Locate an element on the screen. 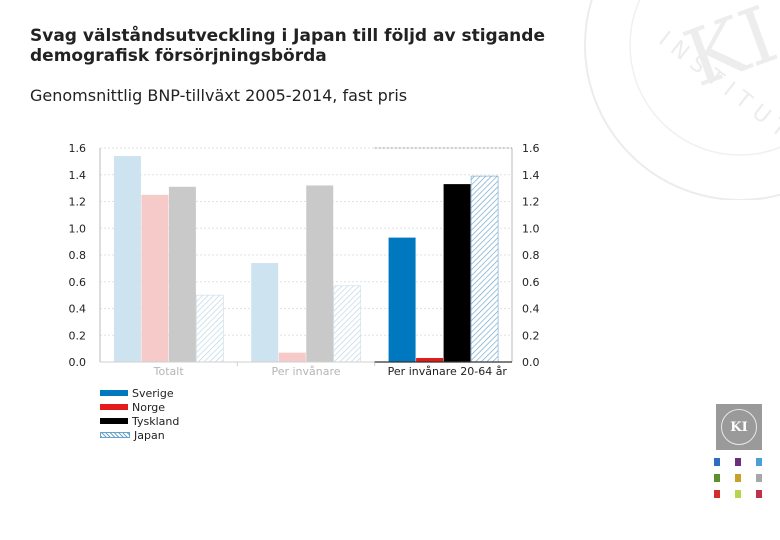  legend: Sverige Norge Tyskland Japan is located at coordinates (139, 414).